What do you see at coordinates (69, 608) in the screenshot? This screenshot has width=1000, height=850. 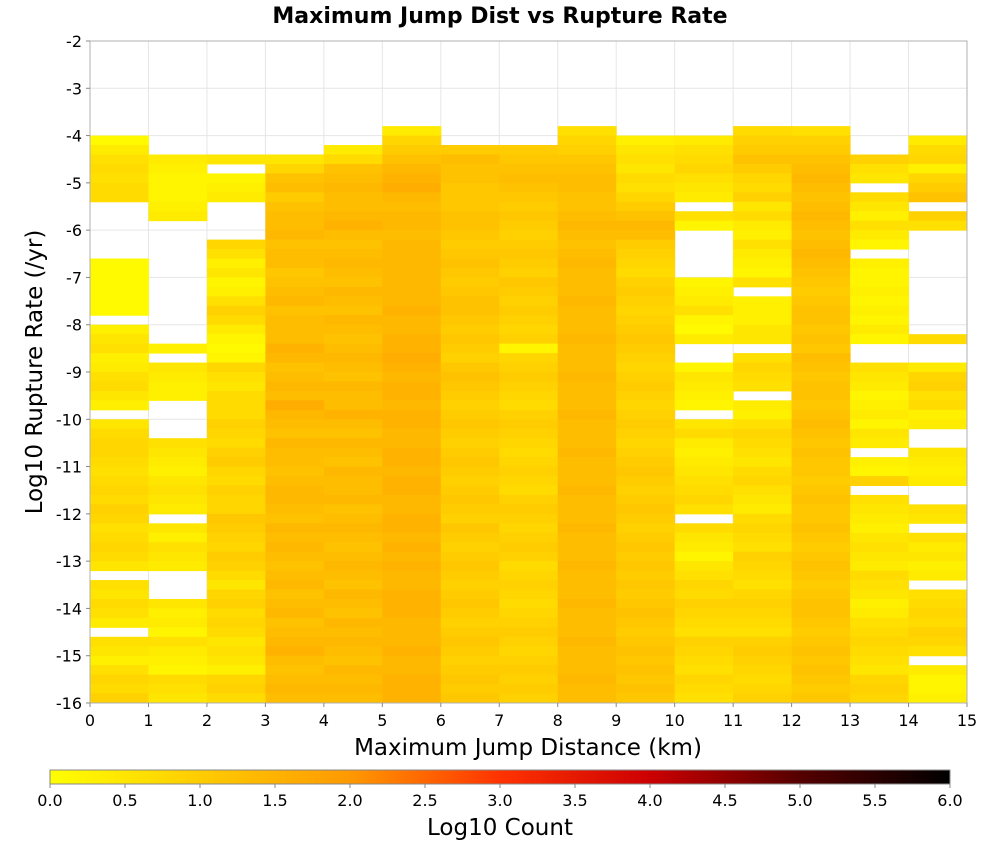 I see `y-tick-label: -14` at bounding box center [69, 608].